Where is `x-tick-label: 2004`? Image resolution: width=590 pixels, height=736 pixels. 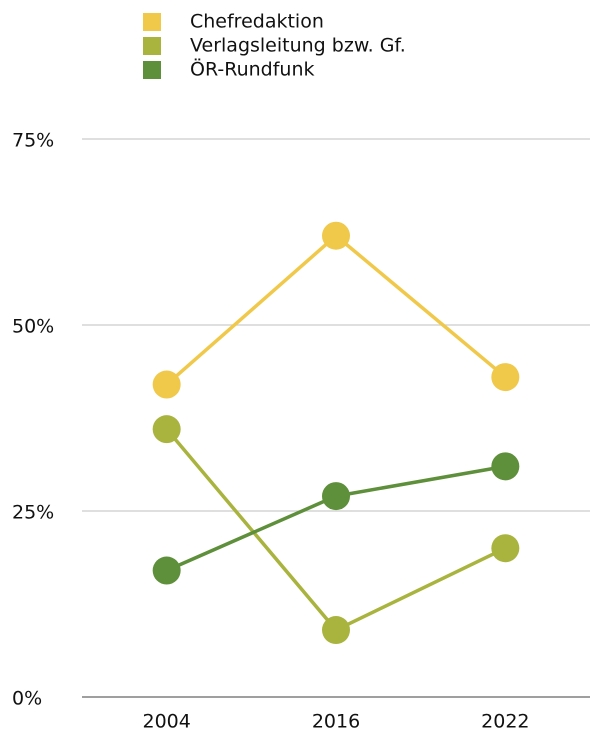
x-tick-label: 2004 is located at coordinates (166, 722).